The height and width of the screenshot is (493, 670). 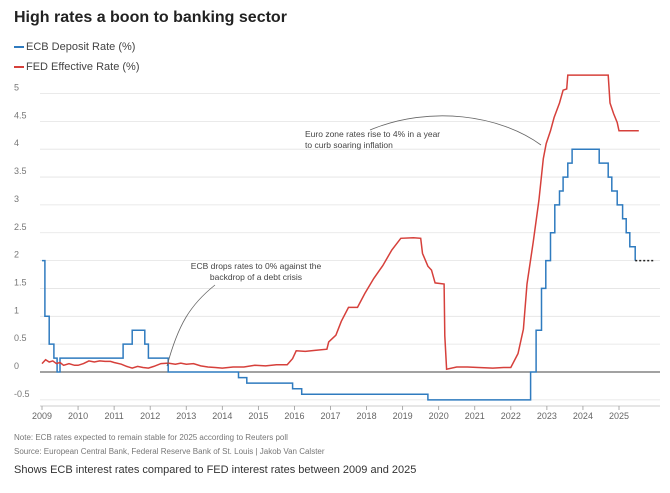 I want to click on y-tick-label: 0.5, so click(x=20, y=338).